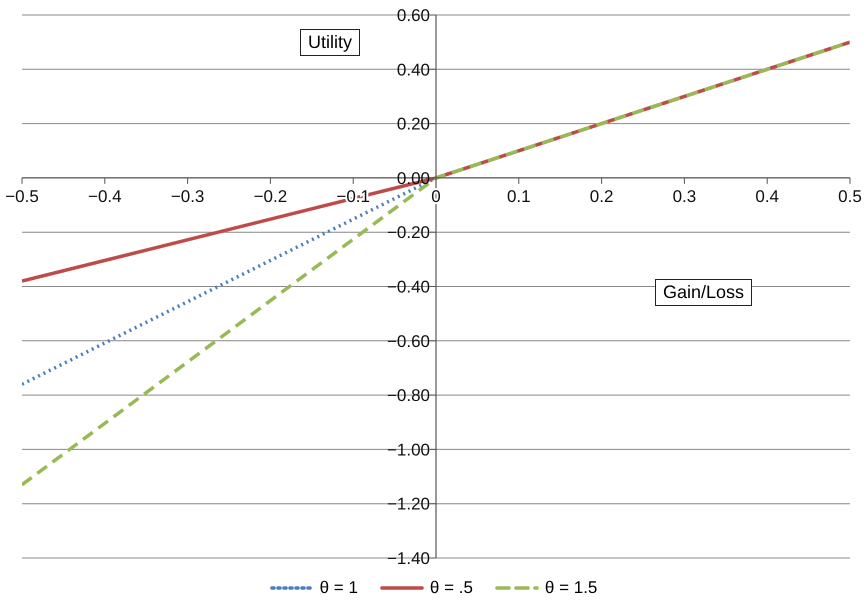  What do you see at coordinates (413, 15) in the screenshot?
I see `y-tick-label: 0.60` at bounding box center [413, 15].